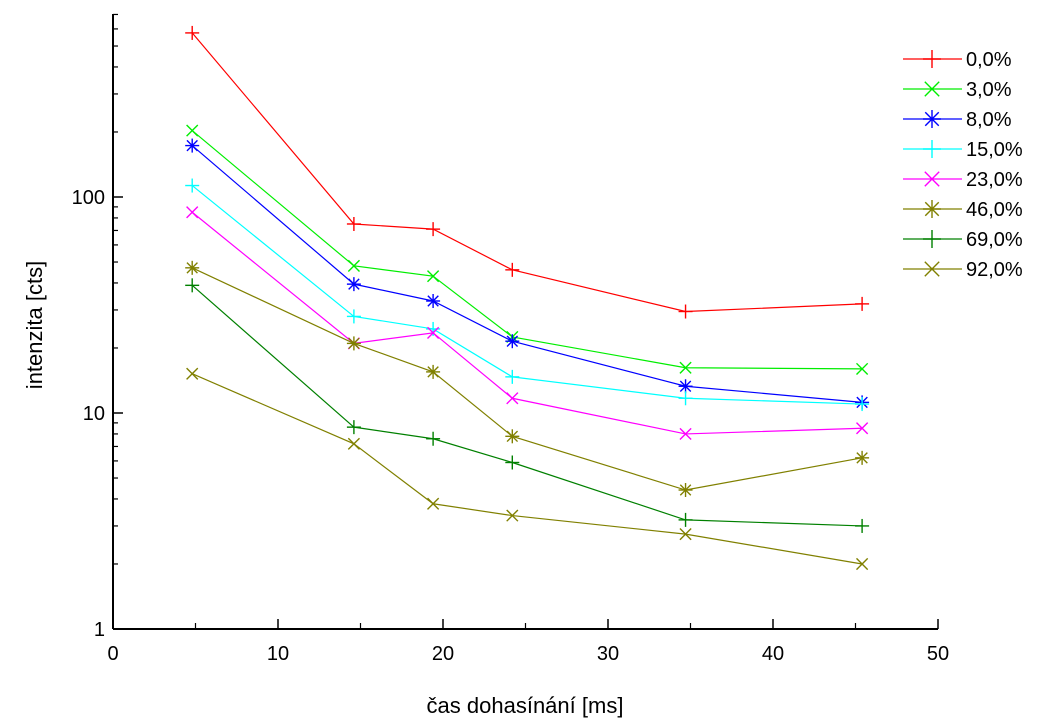 The width and height of the screenshot is (1054, 722). Describe the element at coordinates (957, 120) in the screenshot. I see `legend-entry: 8,0%` at that location.